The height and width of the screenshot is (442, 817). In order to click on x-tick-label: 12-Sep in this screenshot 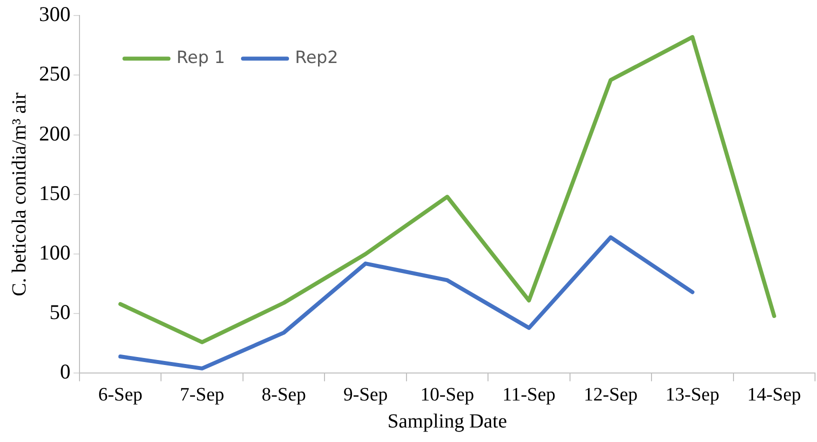, I will do `click(611, 395)`.